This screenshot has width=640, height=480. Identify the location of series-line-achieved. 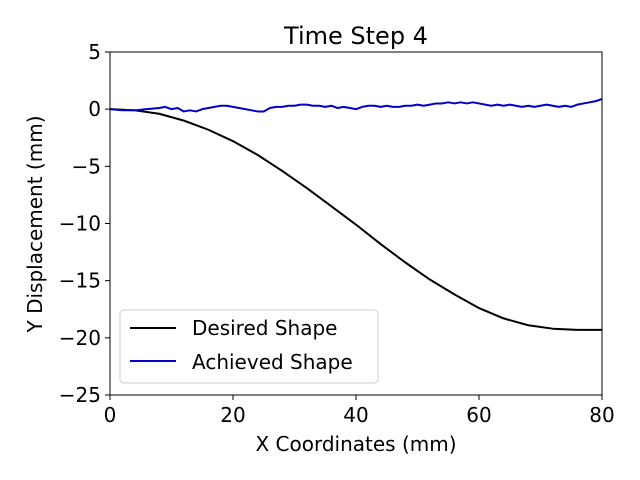
(356, 105).